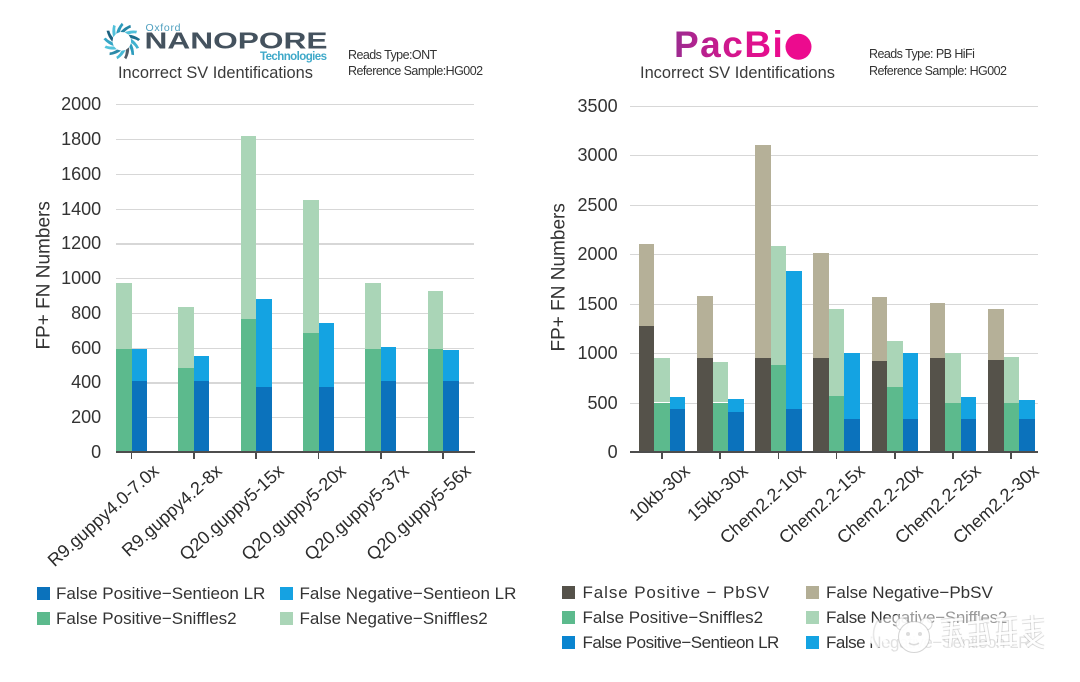  Describe the element at coordinates (293, 57) in the screenshot. I see `svg-text: Technologies` at that location.